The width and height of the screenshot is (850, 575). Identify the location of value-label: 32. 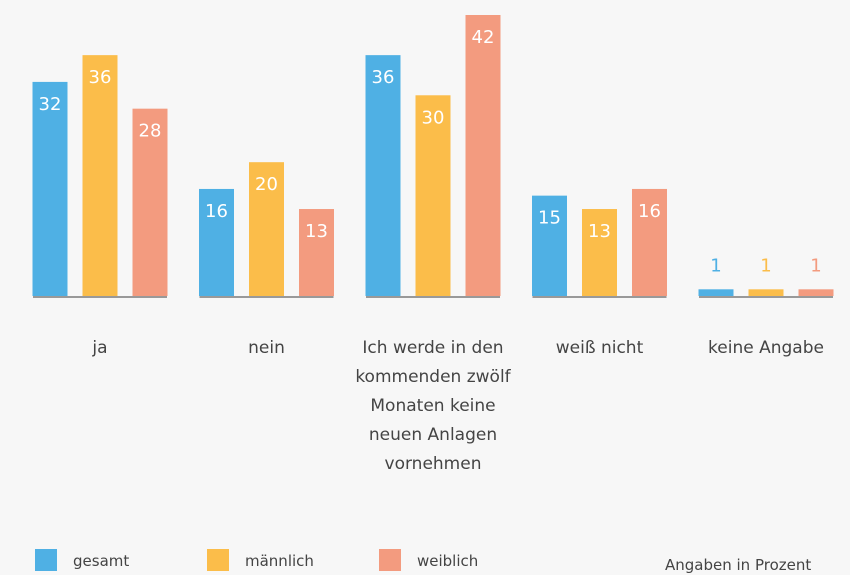
(50, 104).